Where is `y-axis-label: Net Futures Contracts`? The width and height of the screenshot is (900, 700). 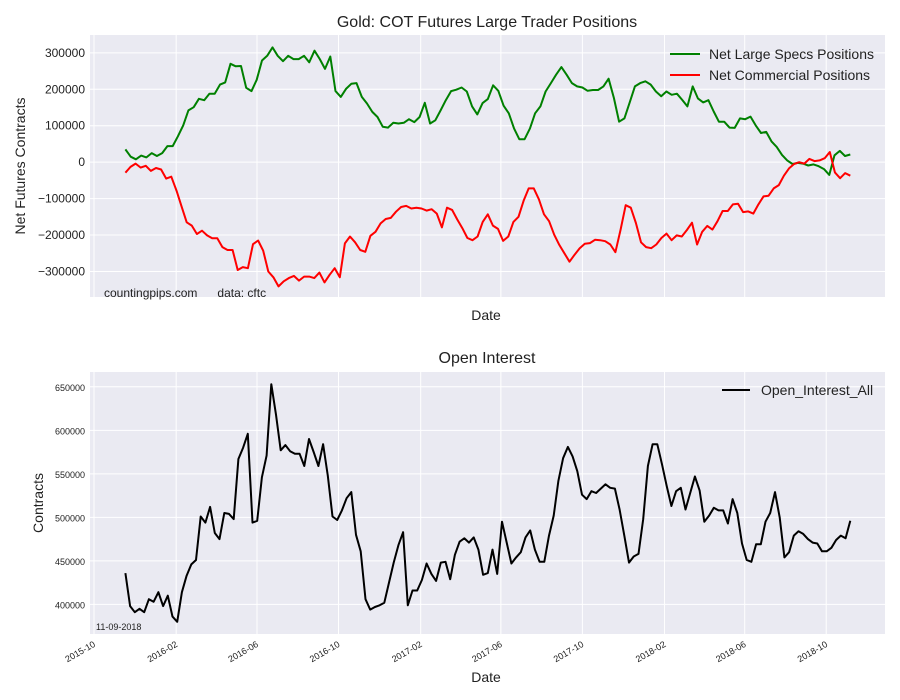 y-axis-label: Net Futures Contracts is located at coordinates (20, 166).